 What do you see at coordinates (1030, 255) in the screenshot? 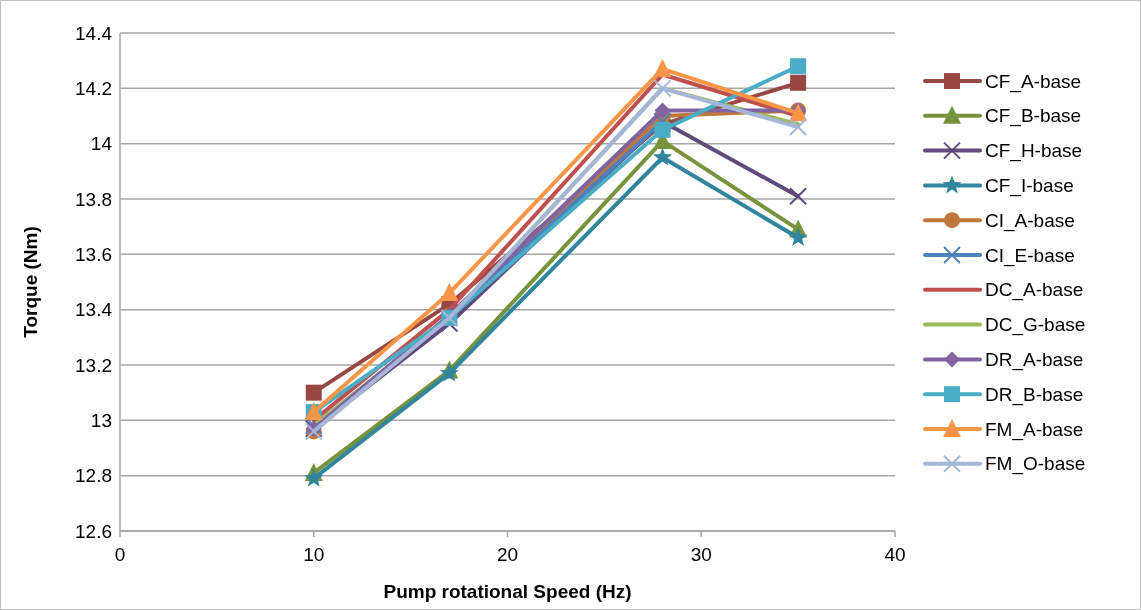
I see `legend-label: CI_E-base` at bounding box center [1030, 255].